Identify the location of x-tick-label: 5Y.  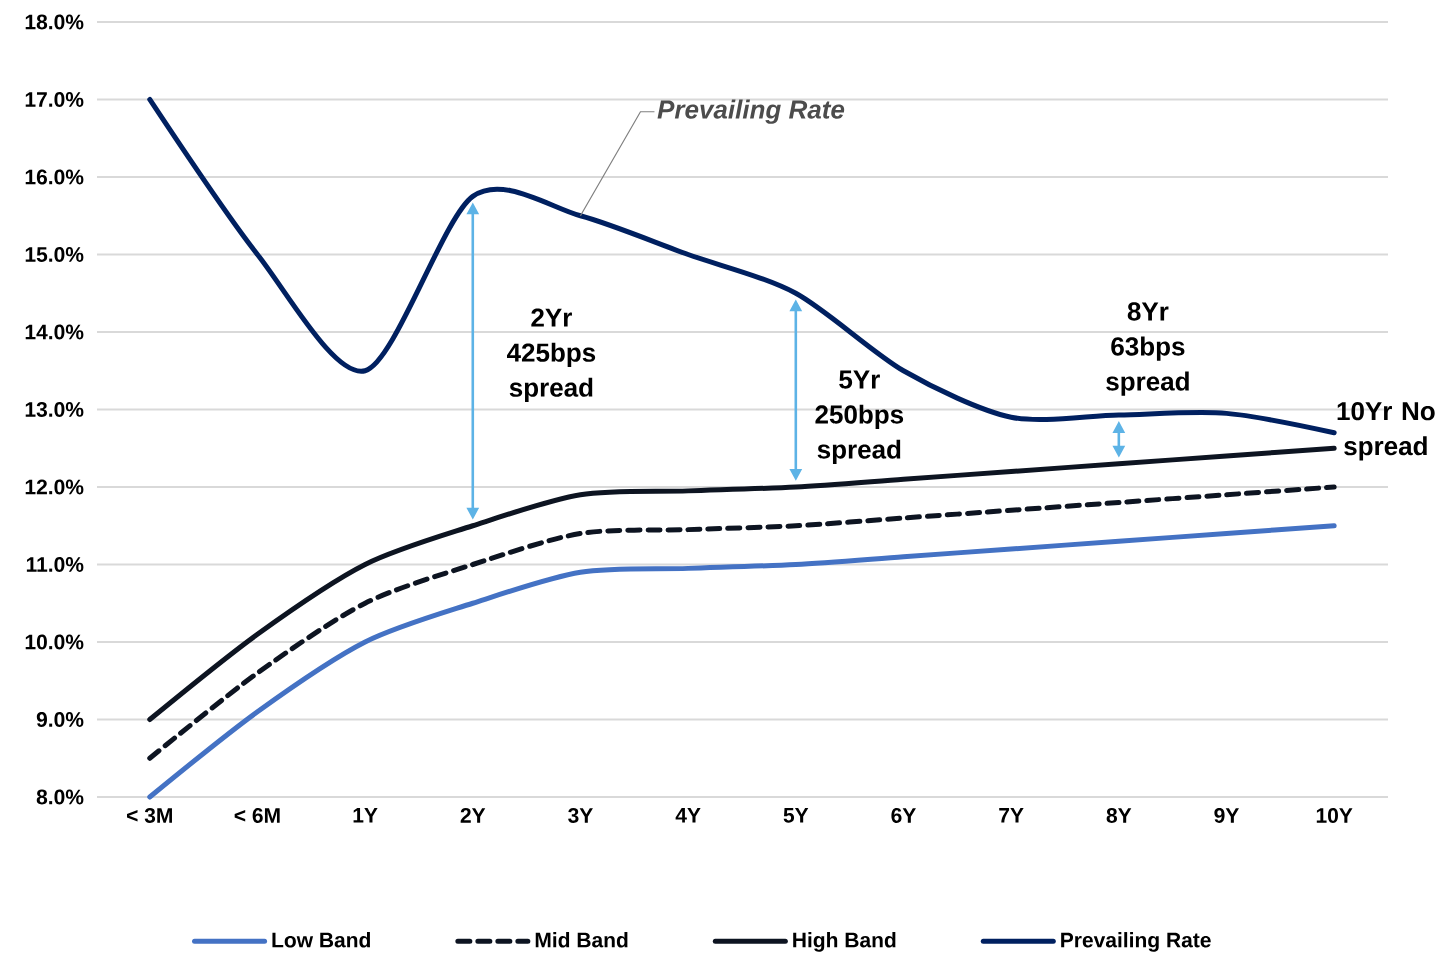
(796, 815).